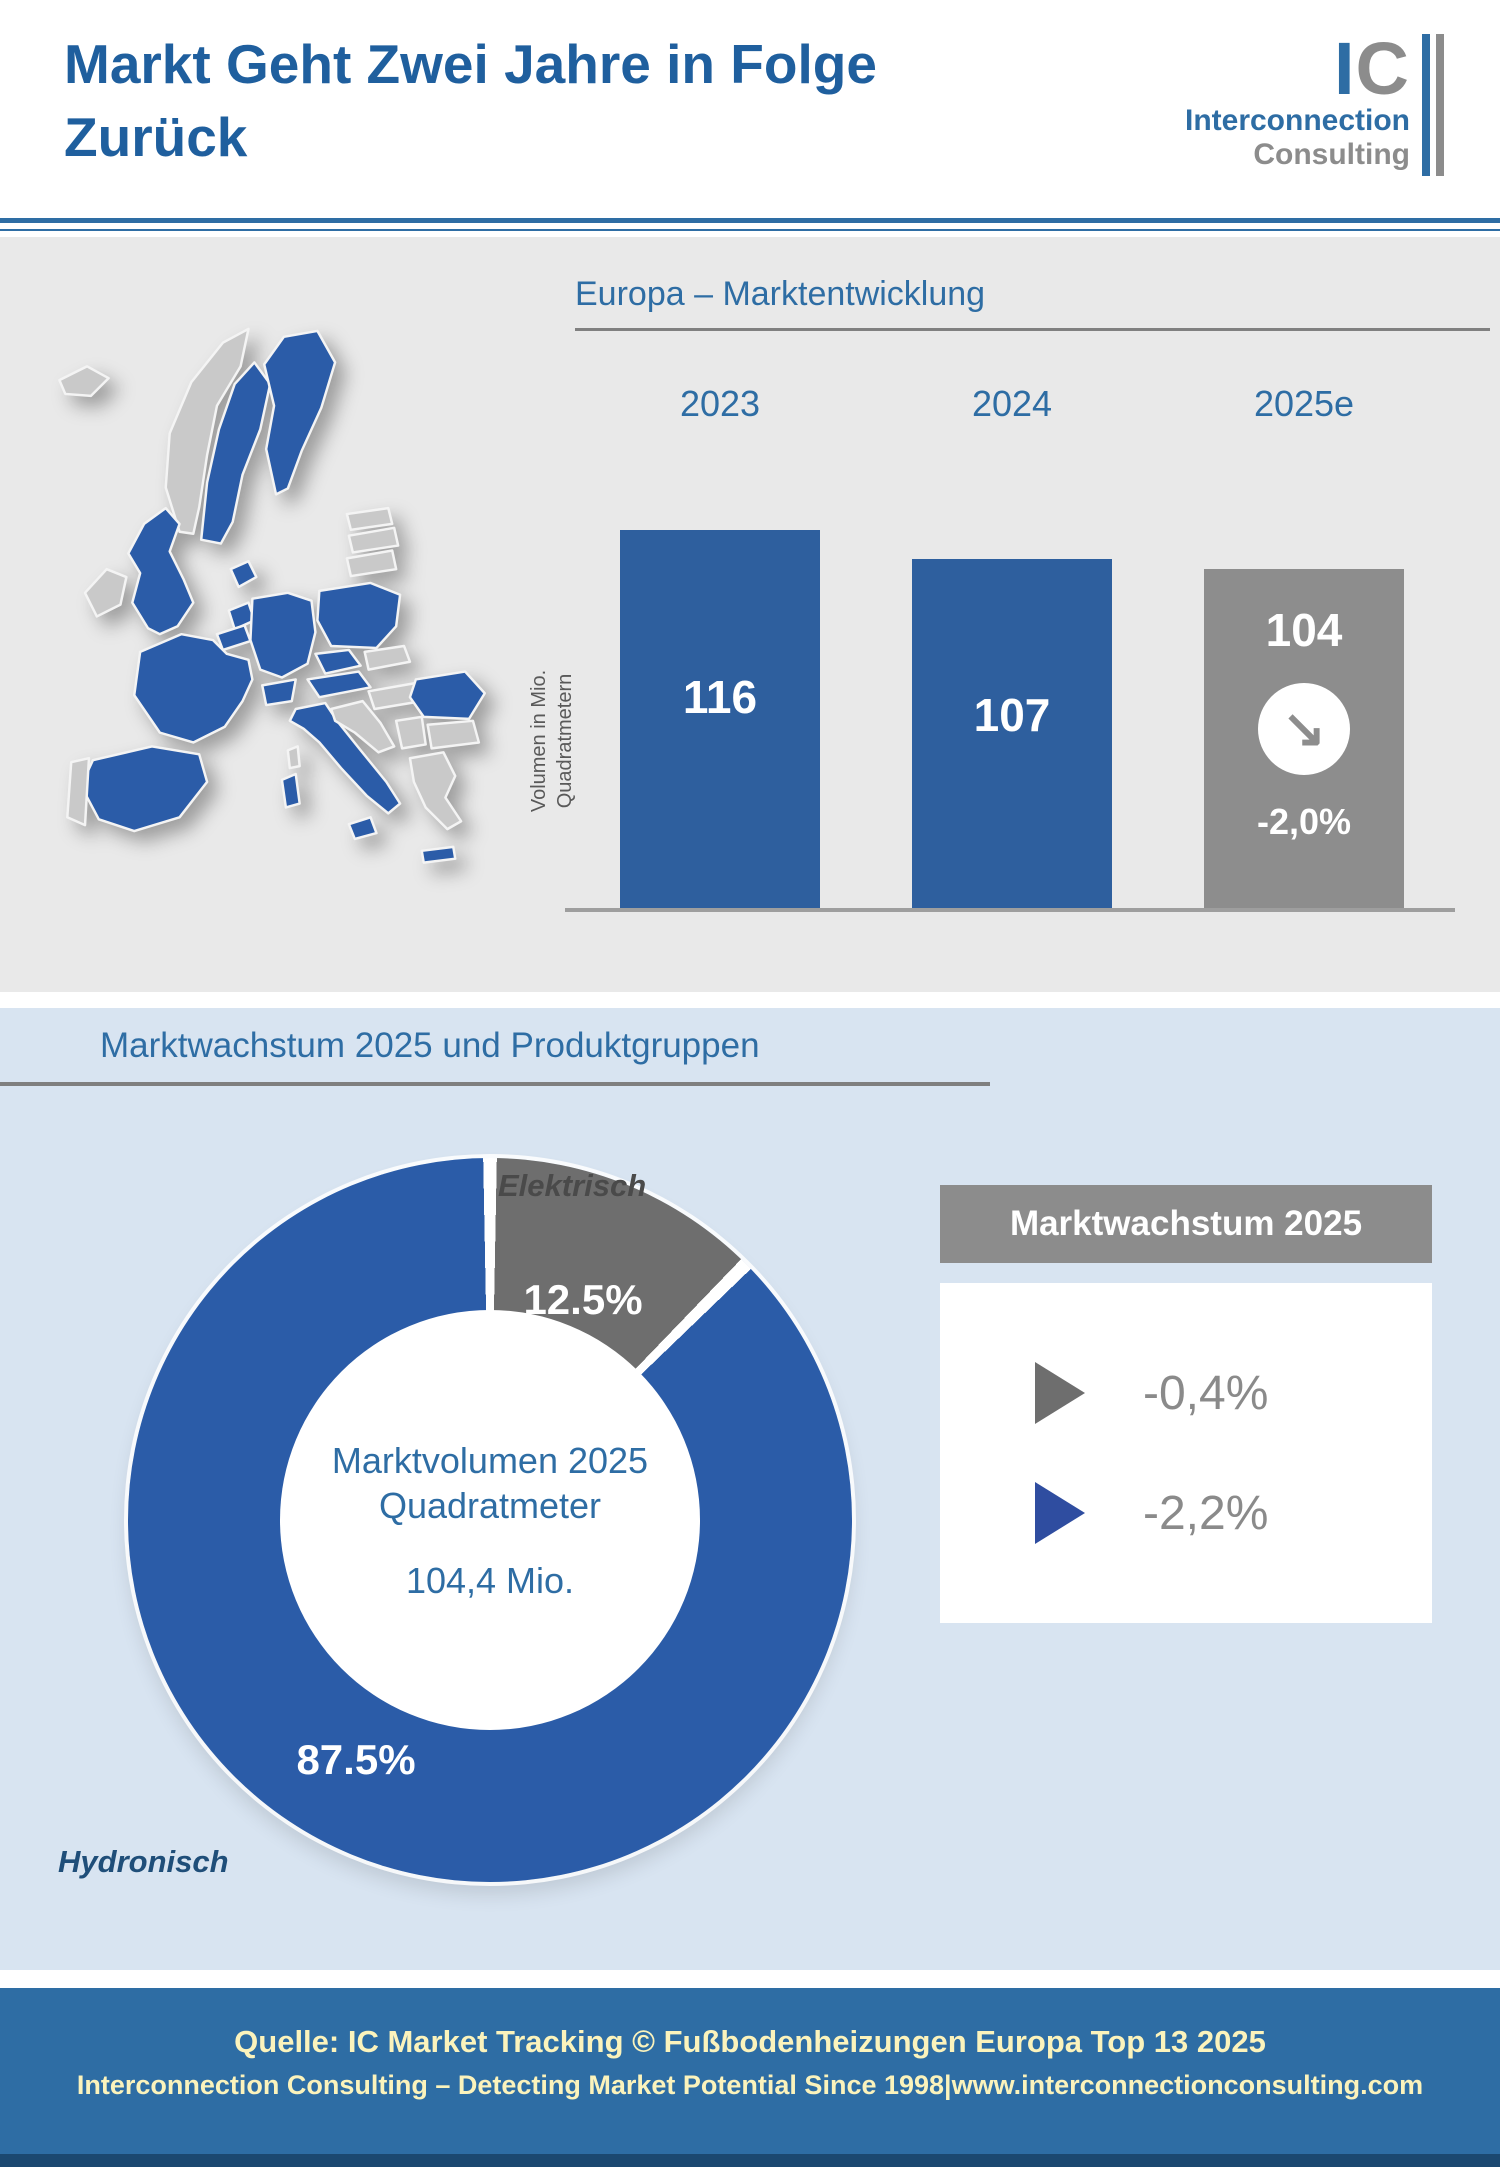 This screenshot has width=1500, height=2167. What do you see at coordinates (1012, 715) in the screenshot?
I see `bar-2024-value: 107` at bounding box center [1012, 715].